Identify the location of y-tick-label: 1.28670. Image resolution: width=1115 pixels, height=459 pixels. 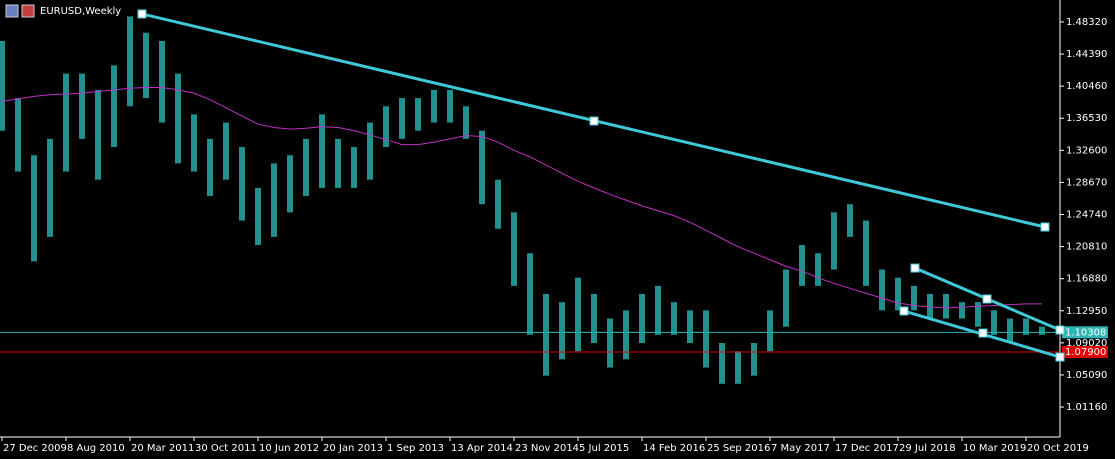
(1086, 182).